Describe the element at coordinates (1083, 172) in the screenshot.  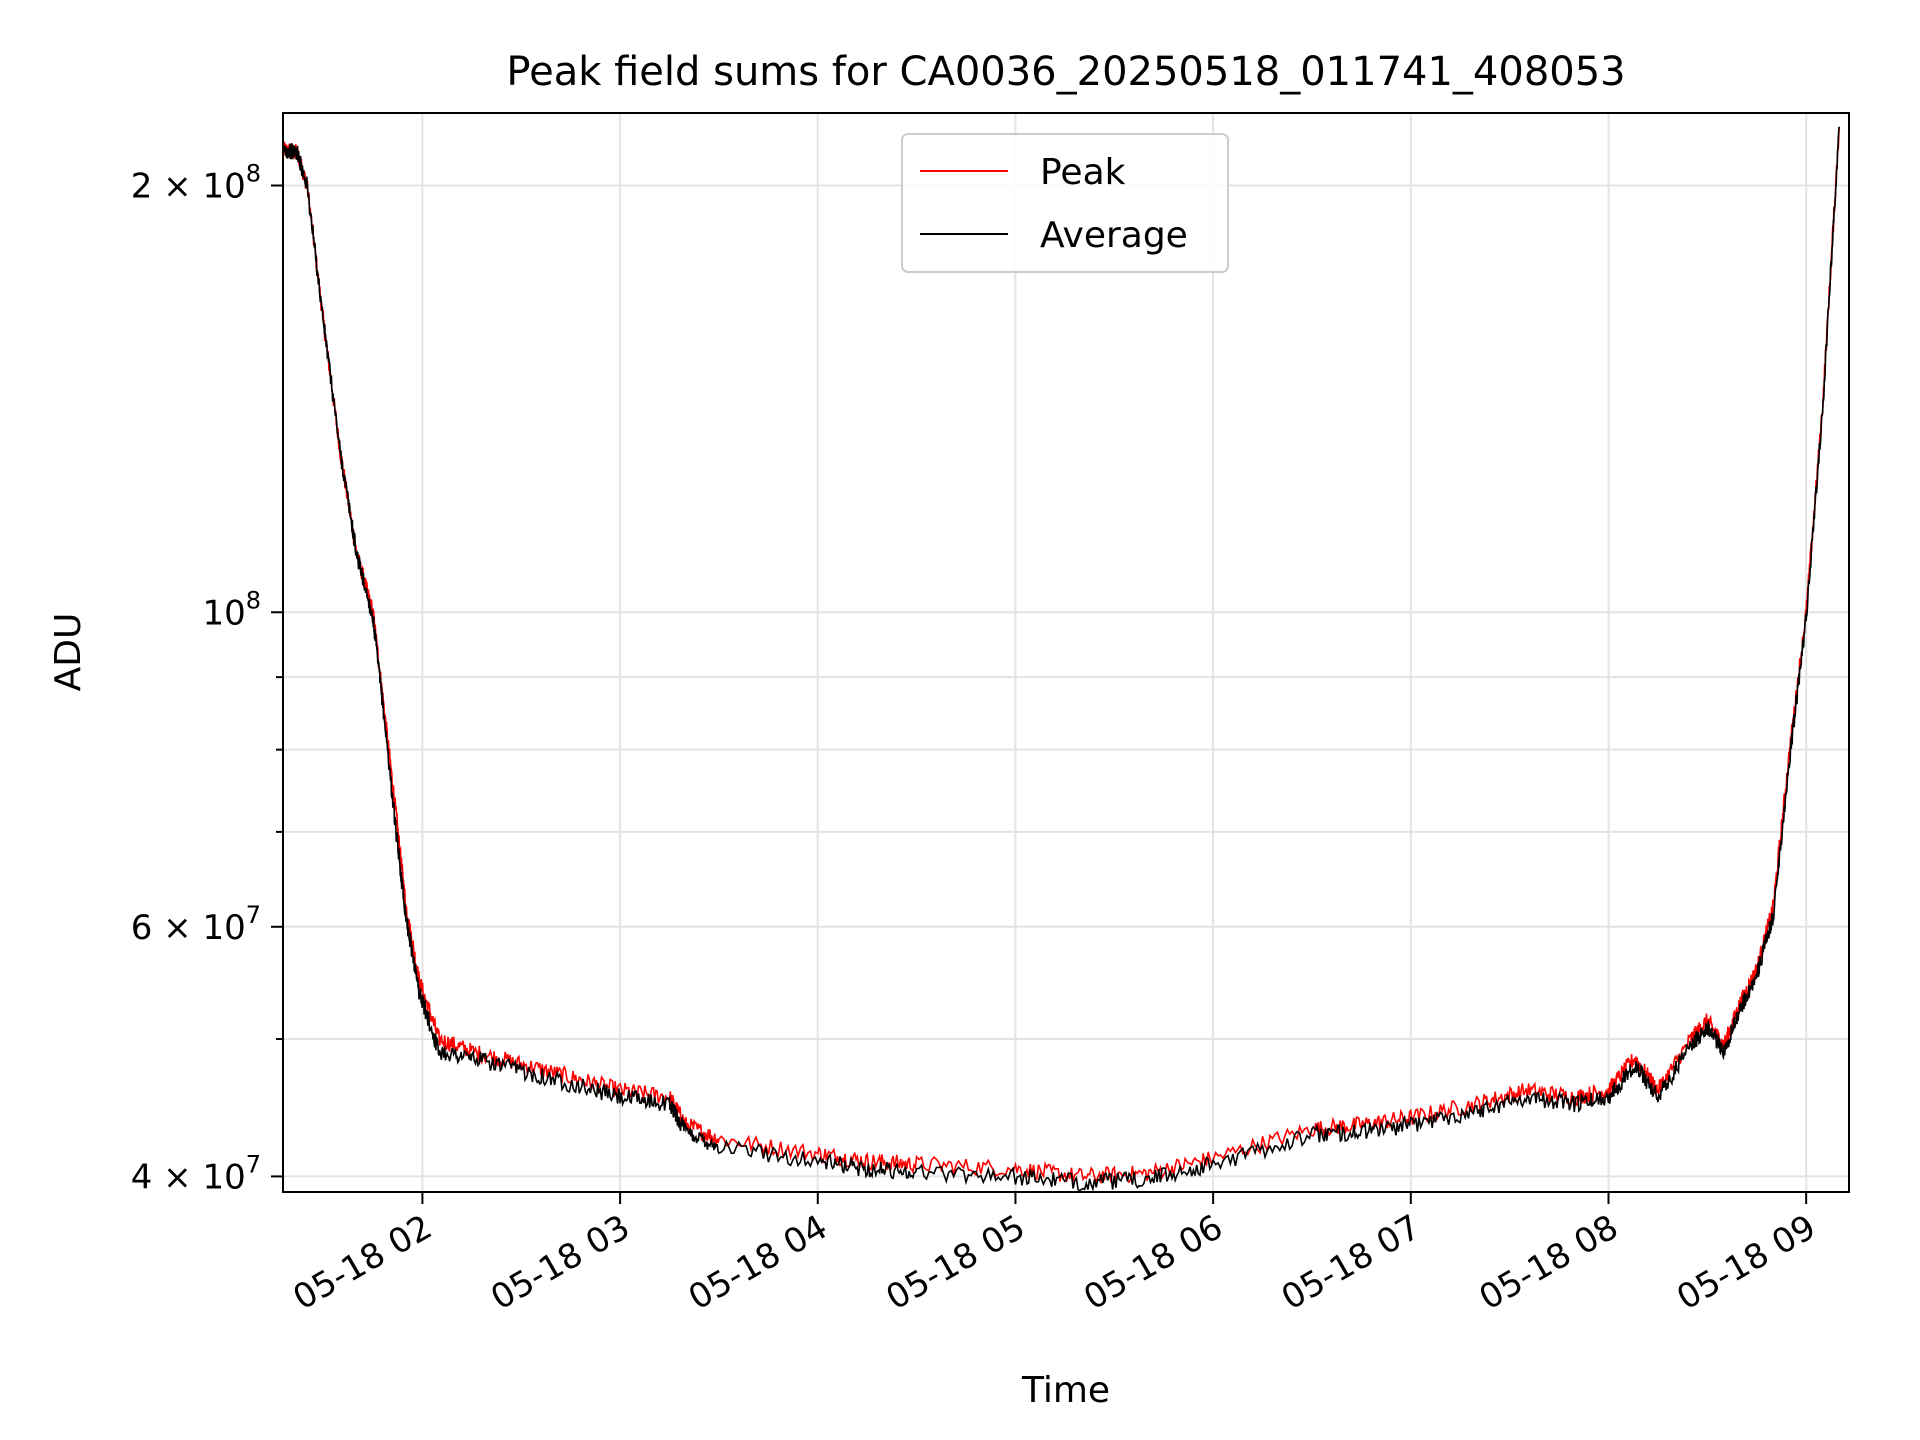
I see `legend-label-peak: Peak` at that location.